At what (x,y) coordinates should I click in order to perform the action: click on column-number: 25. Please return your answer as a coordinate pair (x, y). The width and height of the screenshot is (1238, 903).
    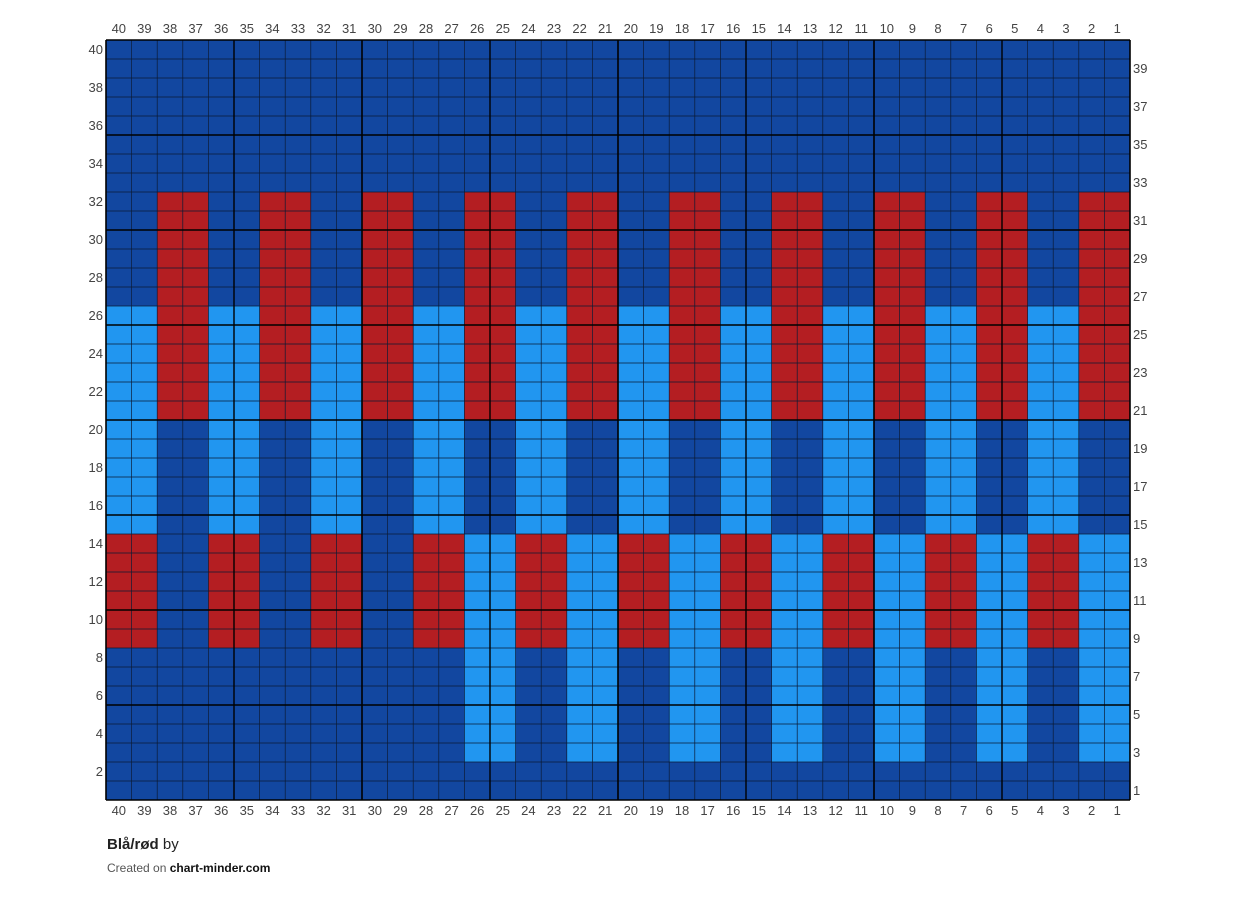
    Looking at the image, I should click on (503, 810).